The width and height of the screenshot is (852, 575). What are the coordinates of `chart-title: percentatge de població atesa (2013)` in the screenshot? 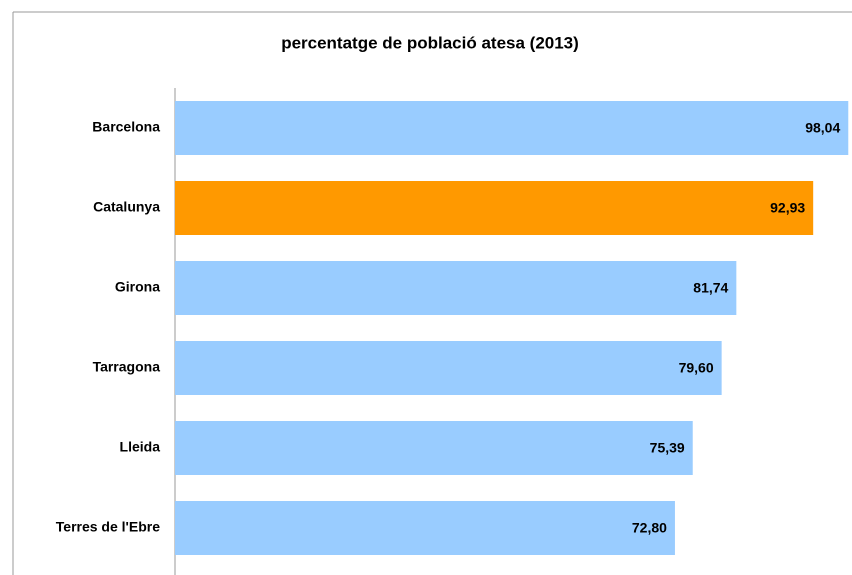 It's located at (430, 42).